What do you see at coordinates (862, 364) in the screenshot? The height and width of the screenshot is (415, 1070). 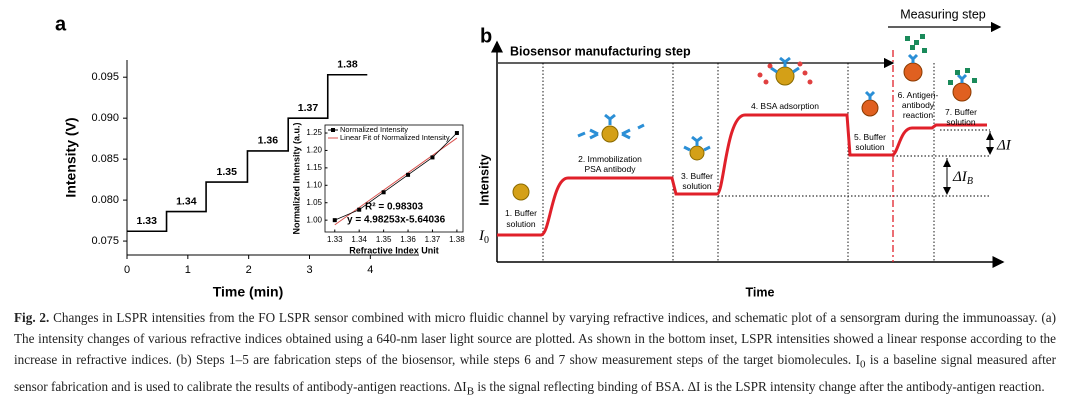 I see `caption-sub: 0` at bounding box center [862, 364].